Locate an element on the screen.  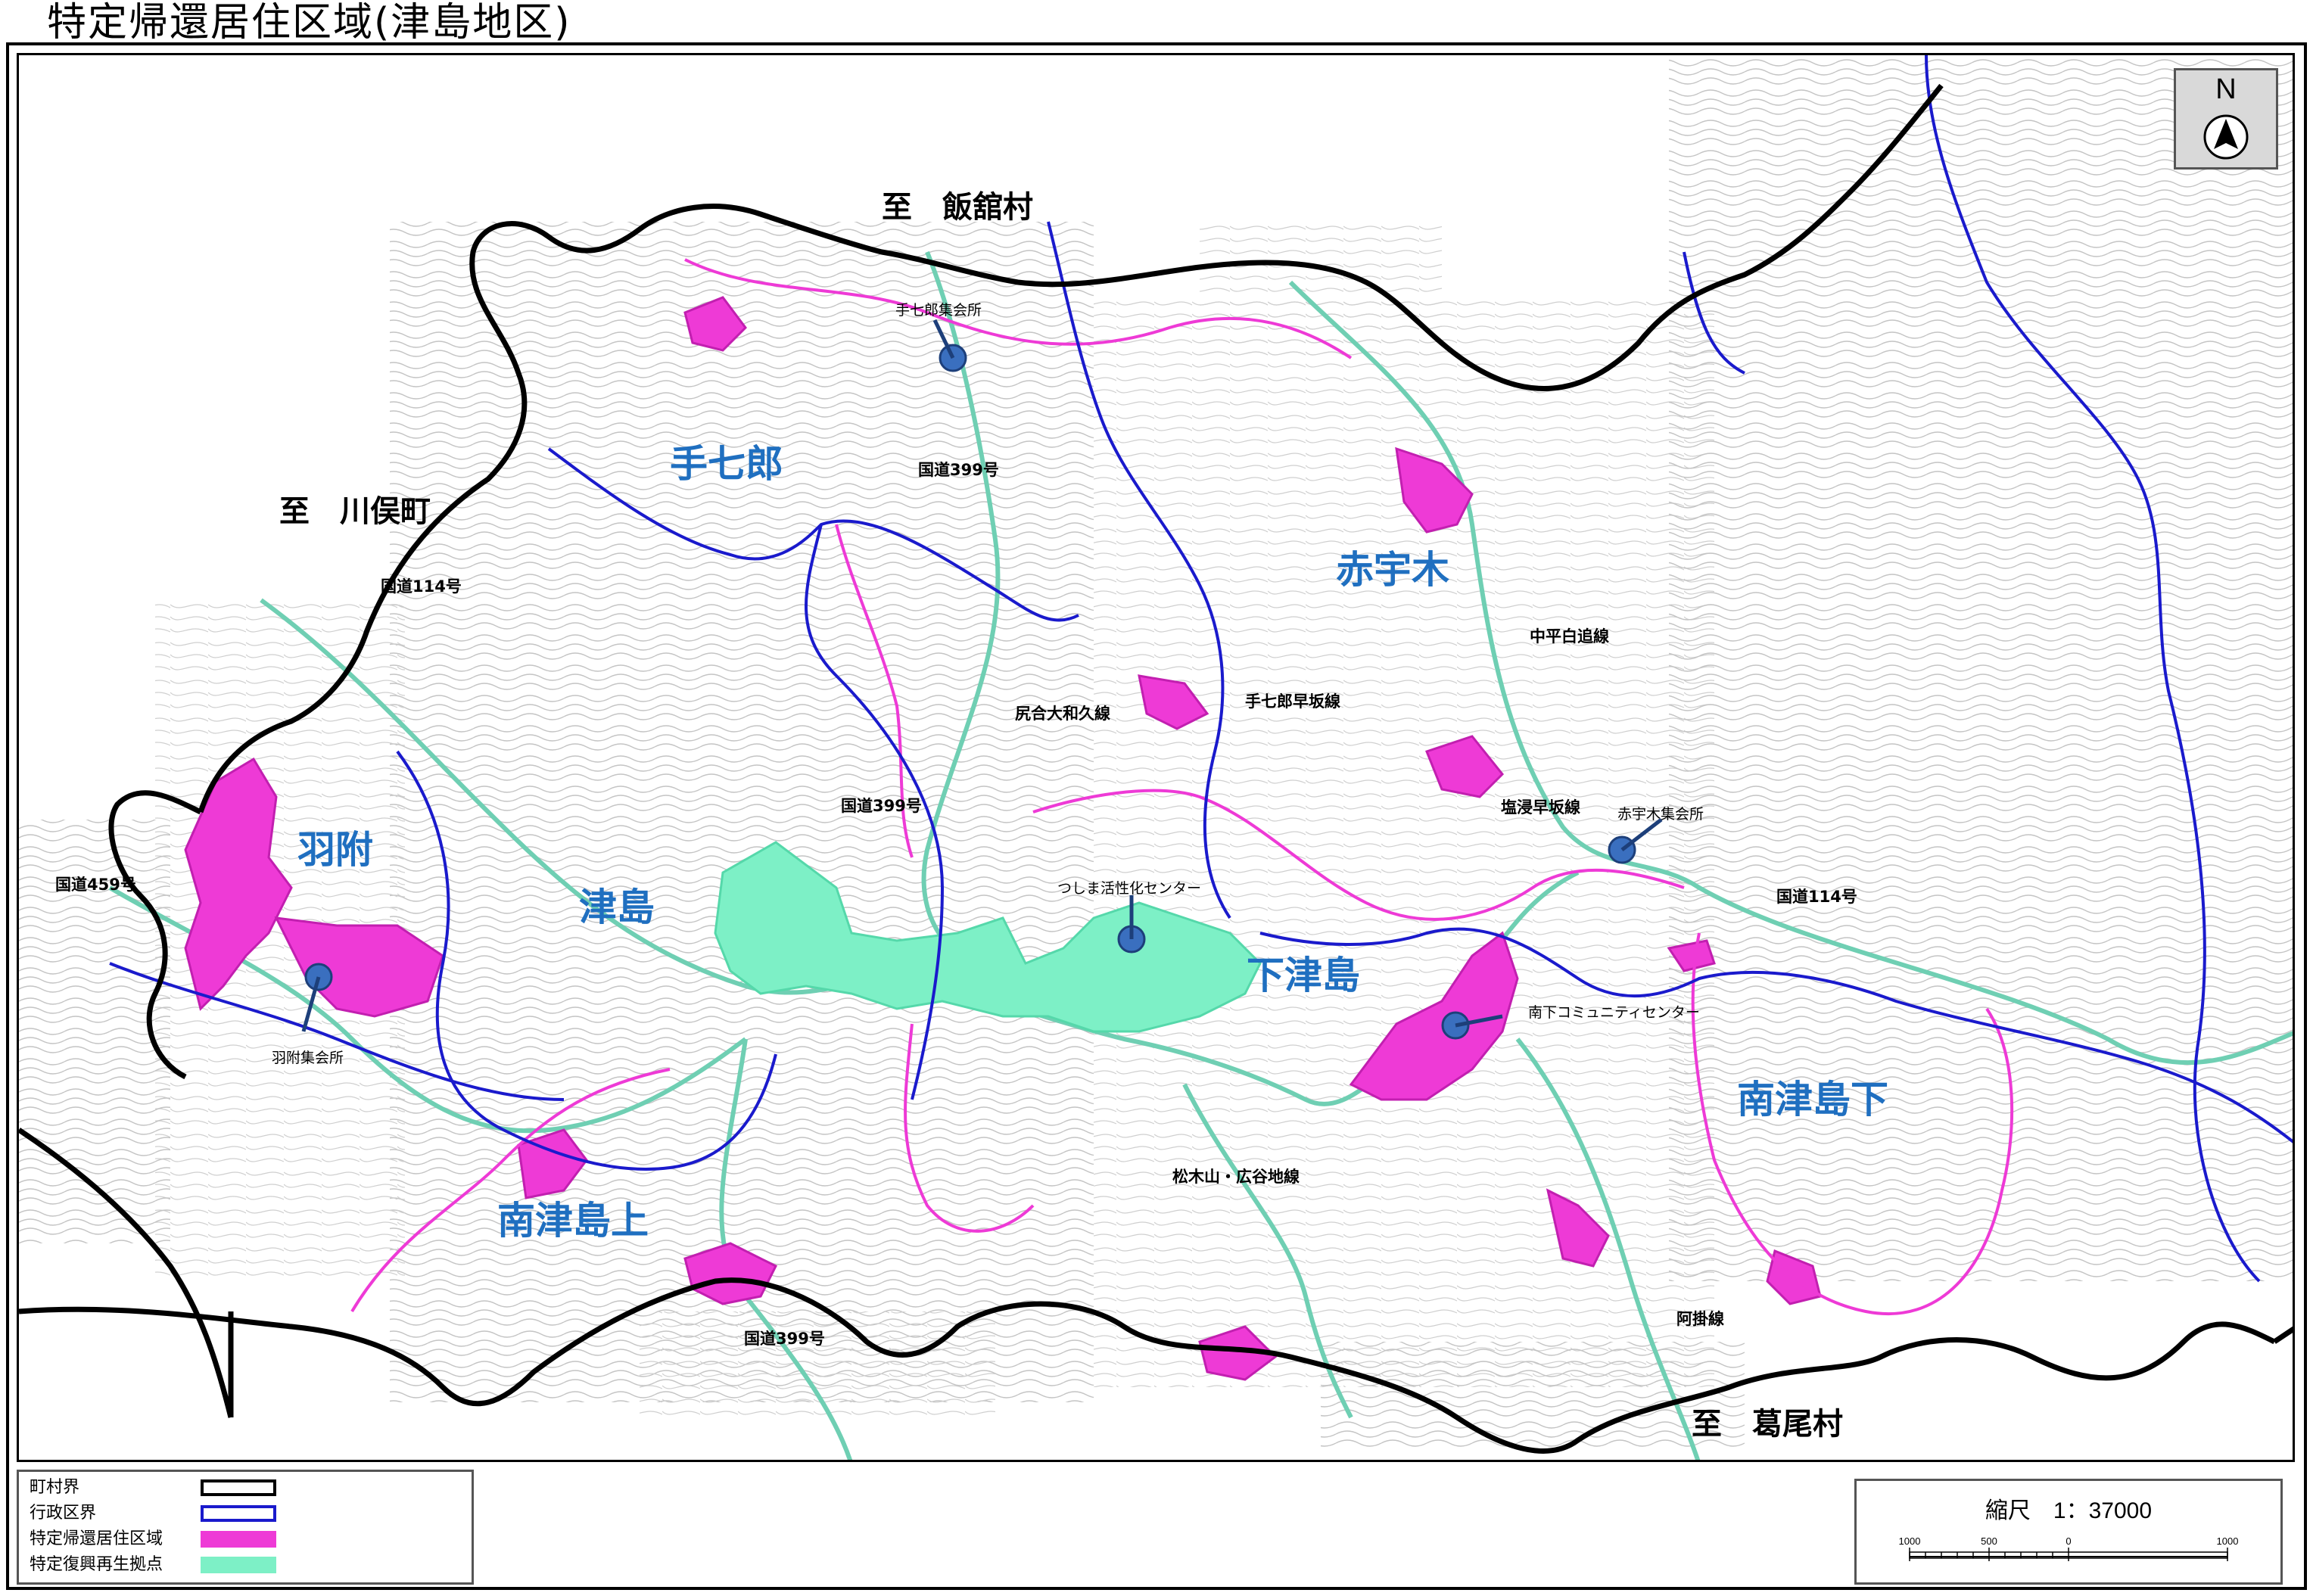
north-arrow: N is located at coordinates (2226, 119).